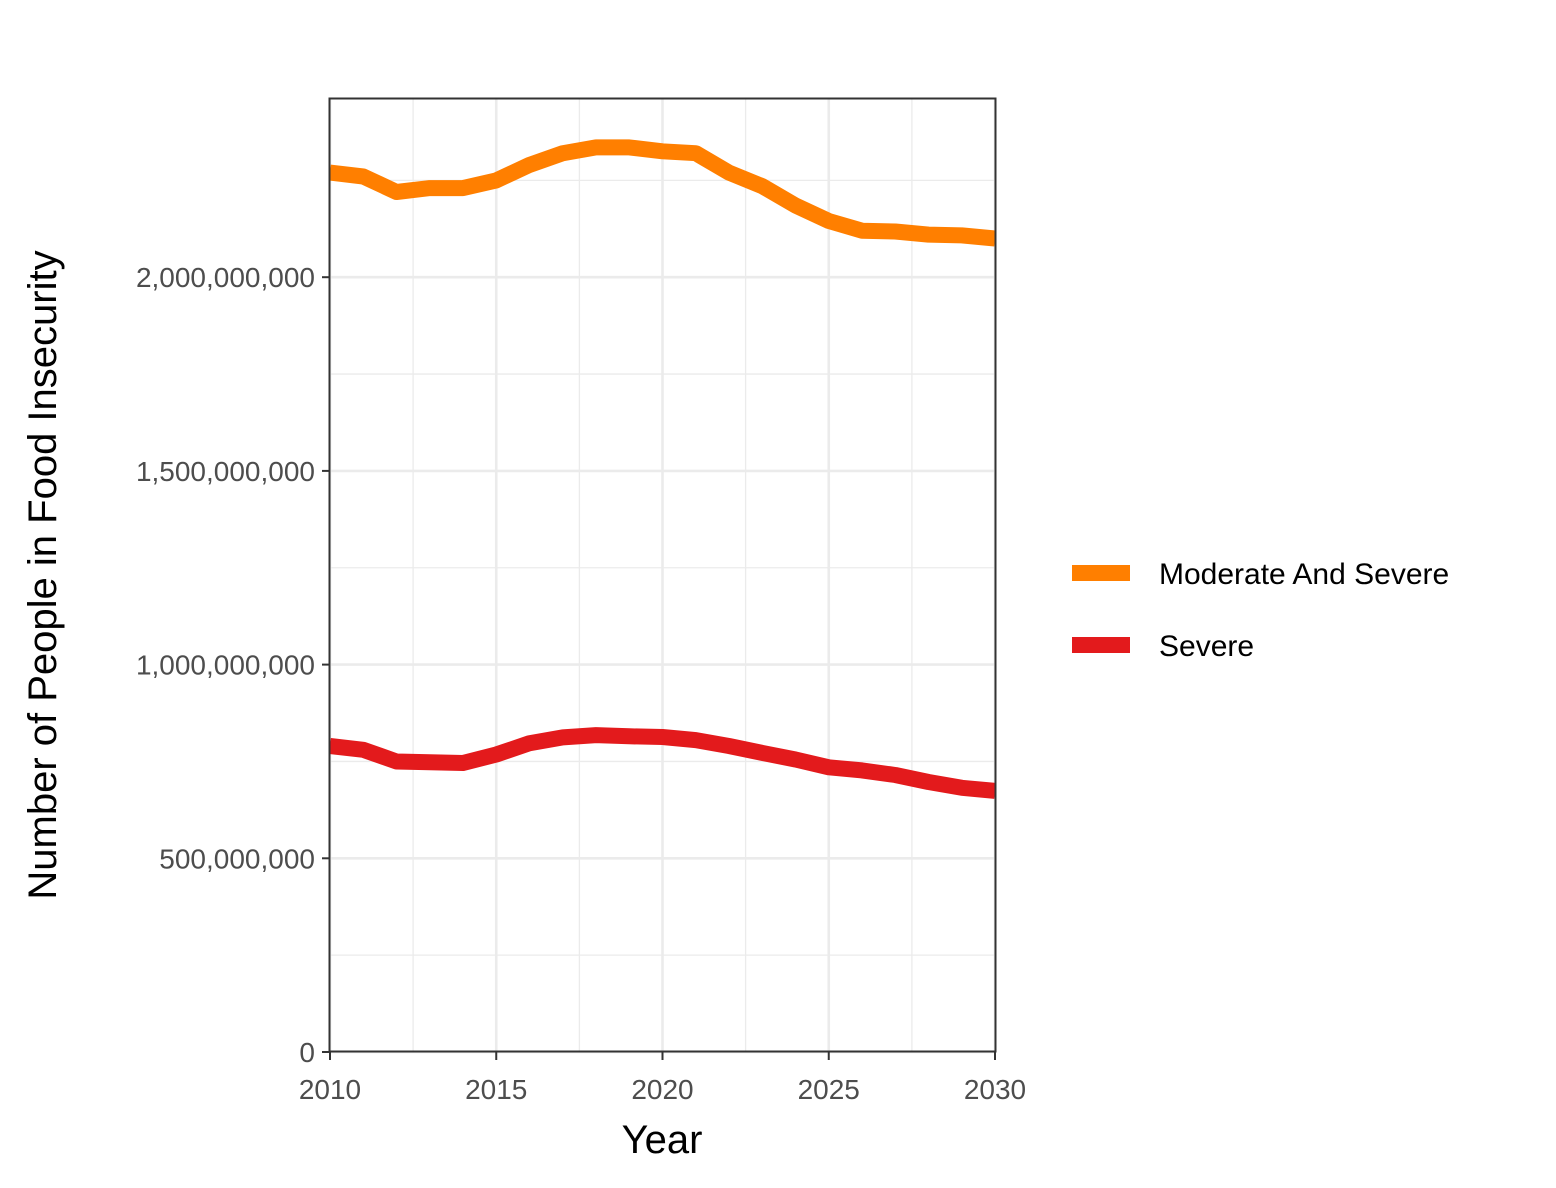 This screenshot has width=1556, height=1188. I want to click on y-axis-title: Number of People in Food Insecurity, so click(43, 574).